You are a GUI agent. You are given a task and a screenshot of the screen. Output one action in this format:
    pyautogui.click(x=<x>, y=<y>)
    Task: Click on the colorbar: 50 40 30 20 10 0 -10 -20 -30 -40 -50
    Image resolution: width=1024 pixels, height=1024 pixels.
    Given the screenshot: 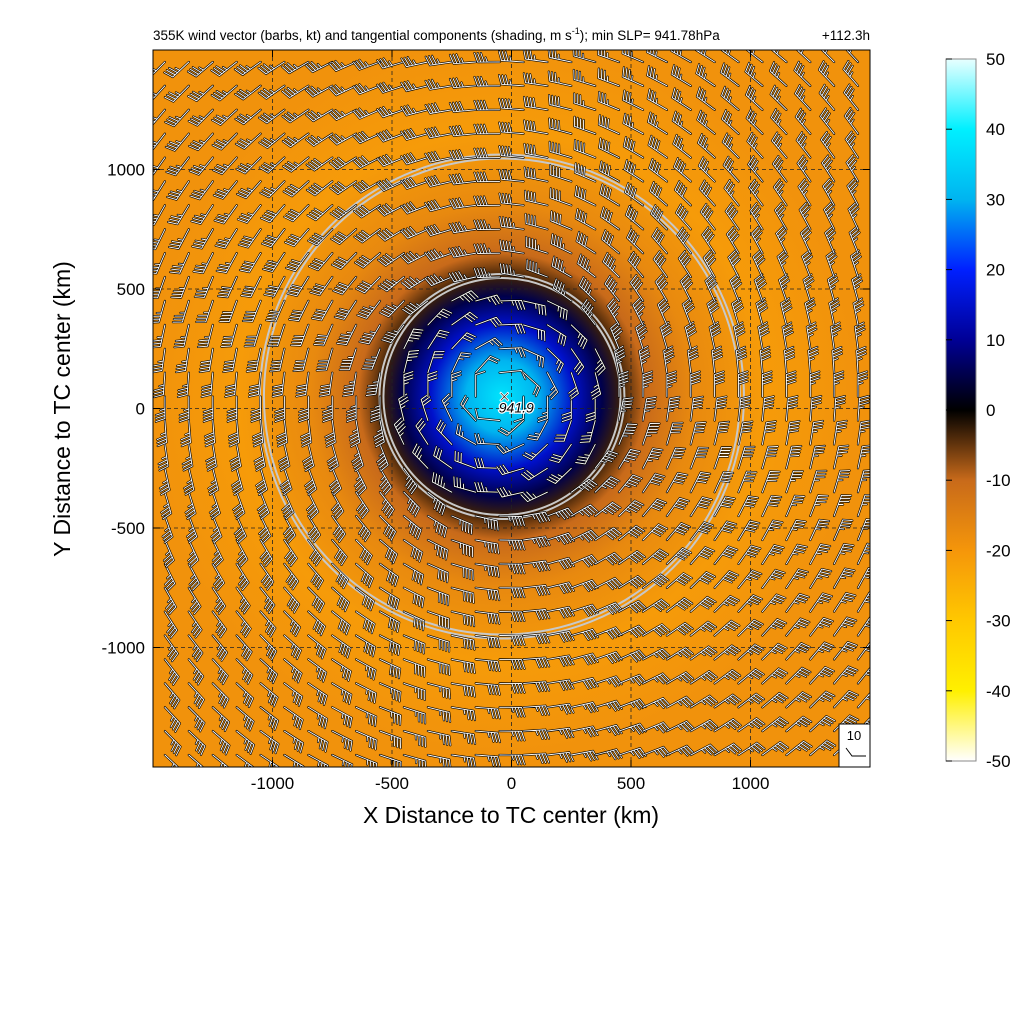 What is the action you would take?
    pyautogui.click(x=978, y=410)
    